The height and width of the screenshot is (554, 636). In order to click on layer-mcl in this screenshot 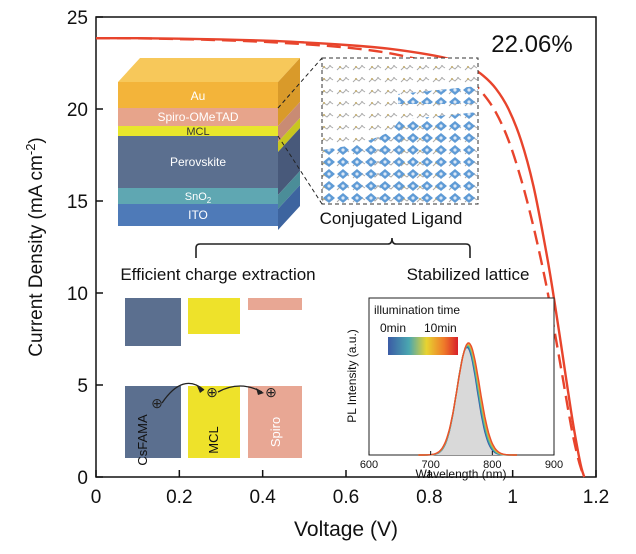, I will do `click(198, 131)`.